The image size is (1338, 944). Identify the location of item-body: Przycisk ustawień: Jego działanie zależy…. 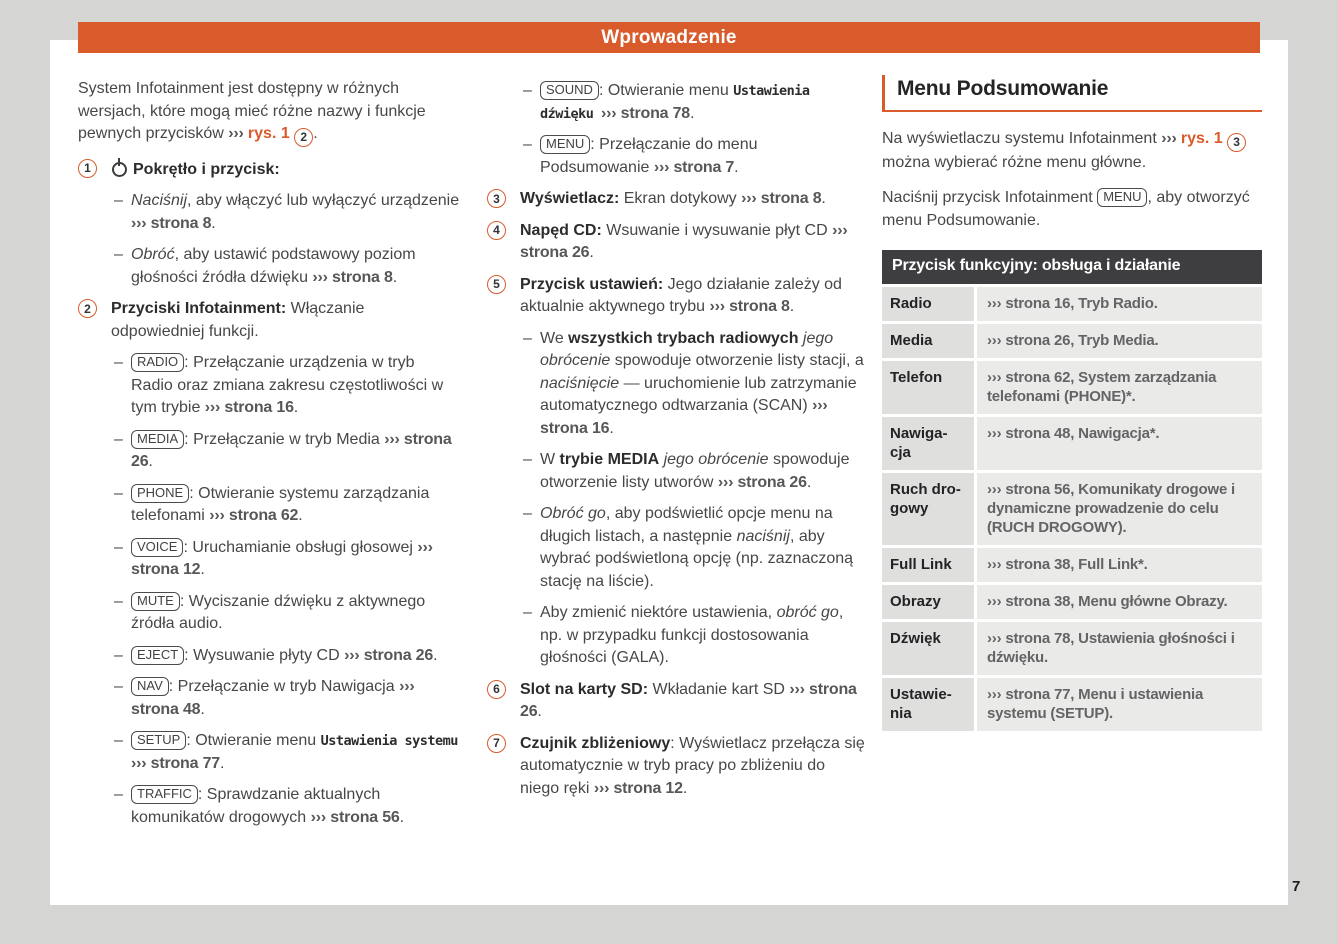
(693, 296).